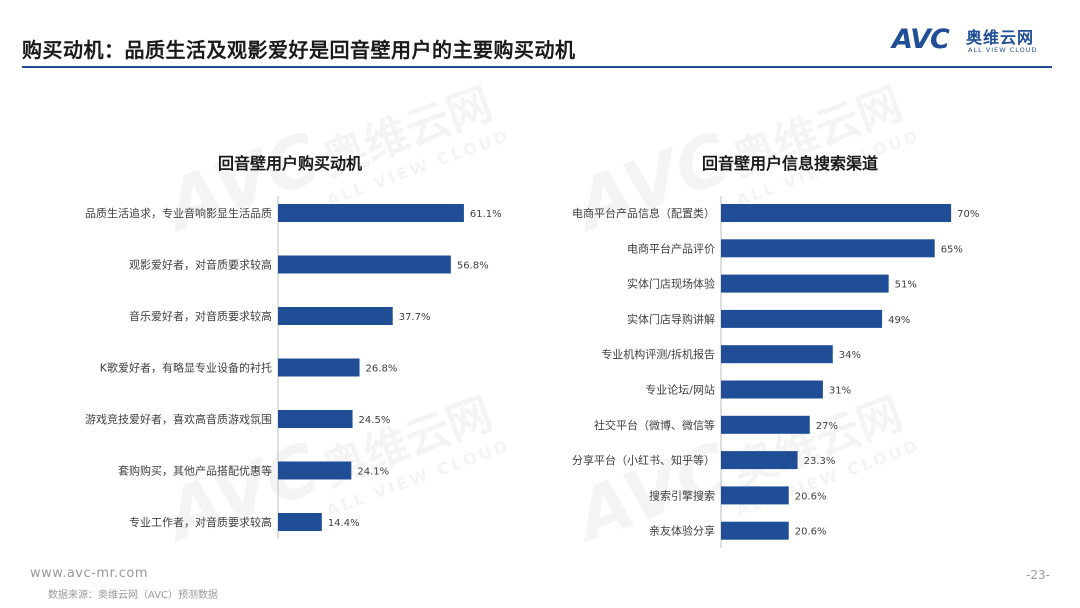 This screenshot has height=608, width=1080. Describe the element at coordinates (643, 460) in the screenshot. I see `category-label: 分享平台（小红书、知乎等）` at that location.